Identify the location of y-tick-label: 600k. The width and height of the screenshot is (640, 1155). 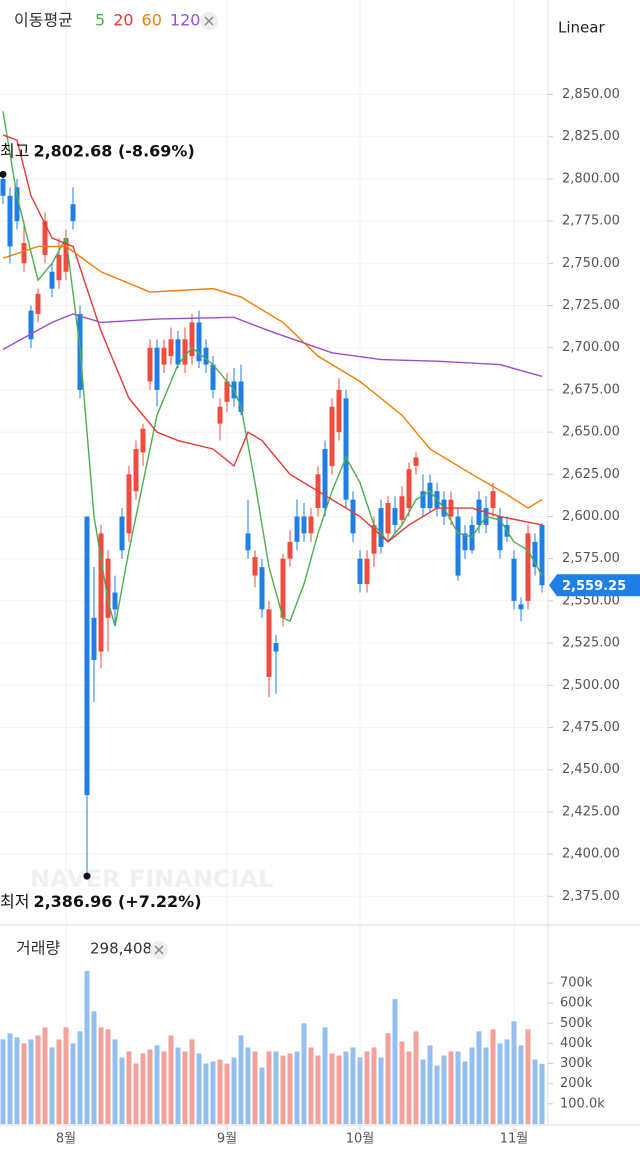
(576, 1003).